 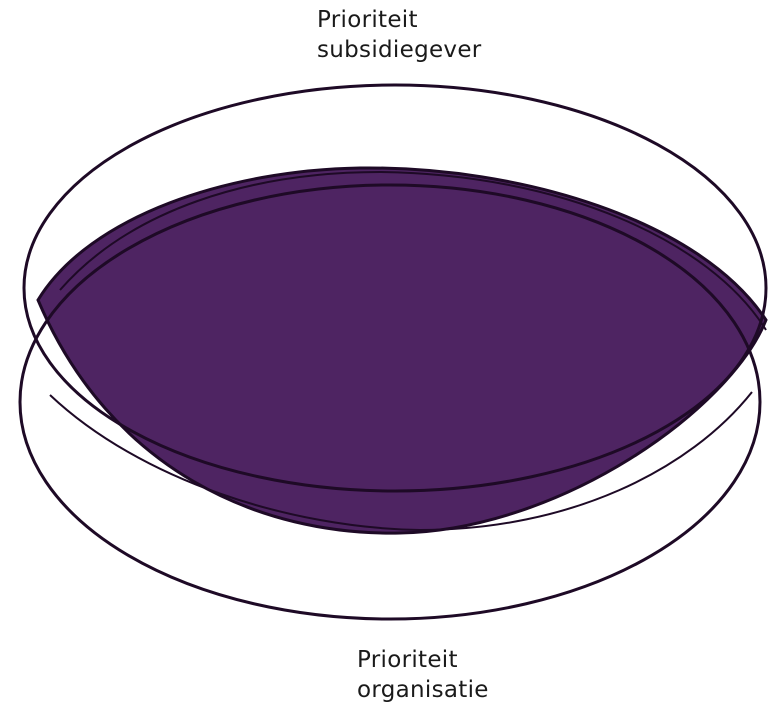 I want to click on label-subsidiegever-line-1: Prioriteit, so click(x=367, y=20).